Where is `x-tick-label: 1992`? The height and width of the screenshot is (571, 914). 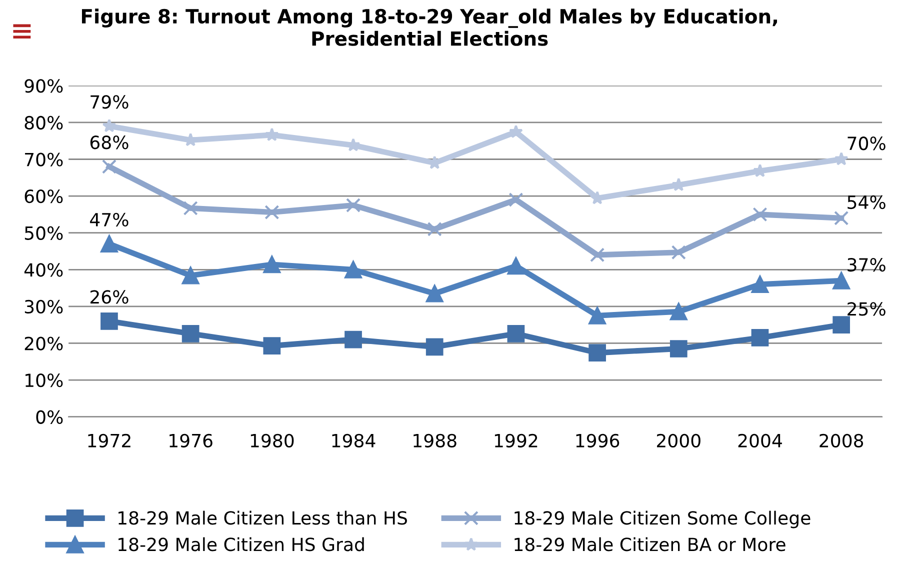
x-tick-label: 1992 is located at coordinates (516, 441).